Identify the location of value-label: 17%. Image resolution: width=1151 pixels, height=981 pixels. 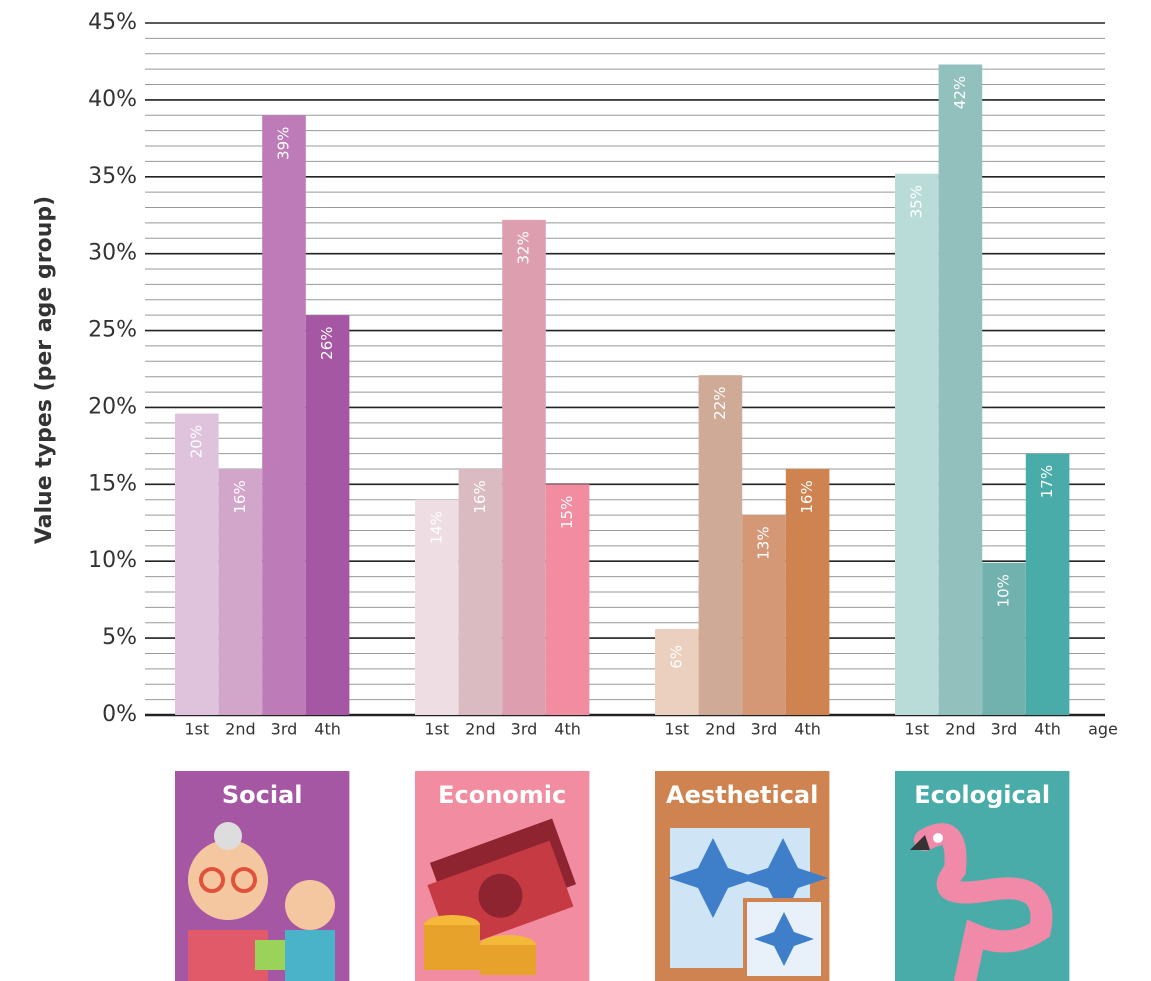
(1047, 481).